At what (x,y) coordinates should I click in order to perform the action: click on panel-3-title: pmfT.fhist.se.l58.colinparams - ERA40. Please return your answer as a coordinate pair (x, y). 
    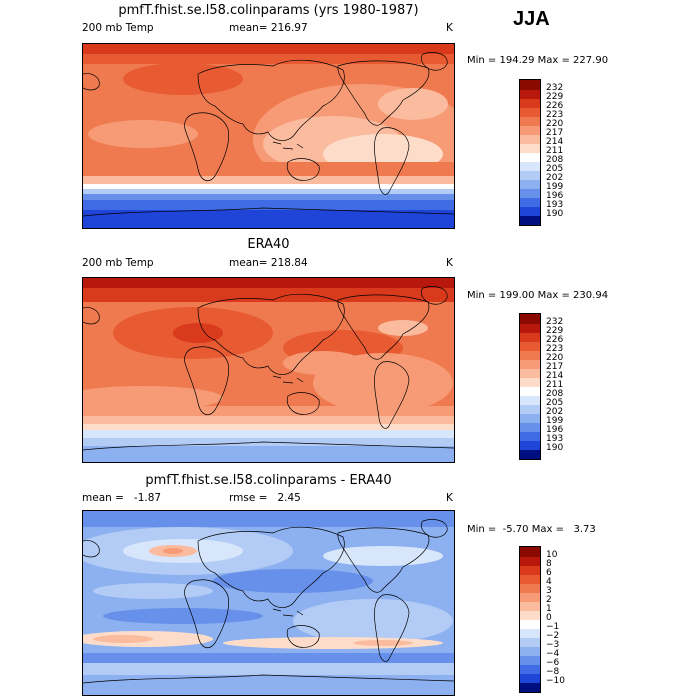
    Looking at the image, I should click on (268, 480).